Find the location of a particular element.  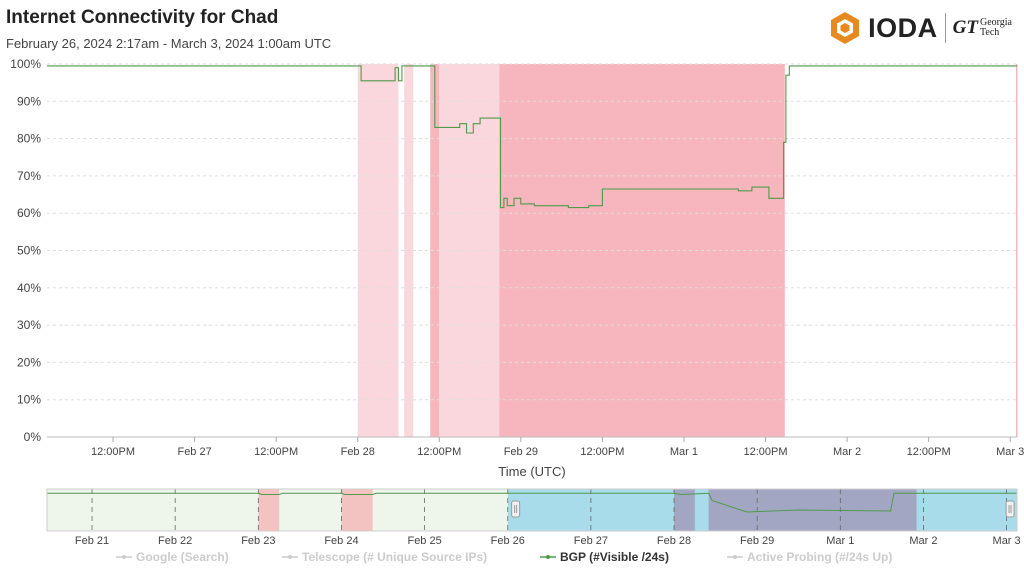

navigator-tick-label: Feb 24 is located at coordinates (341, 541).